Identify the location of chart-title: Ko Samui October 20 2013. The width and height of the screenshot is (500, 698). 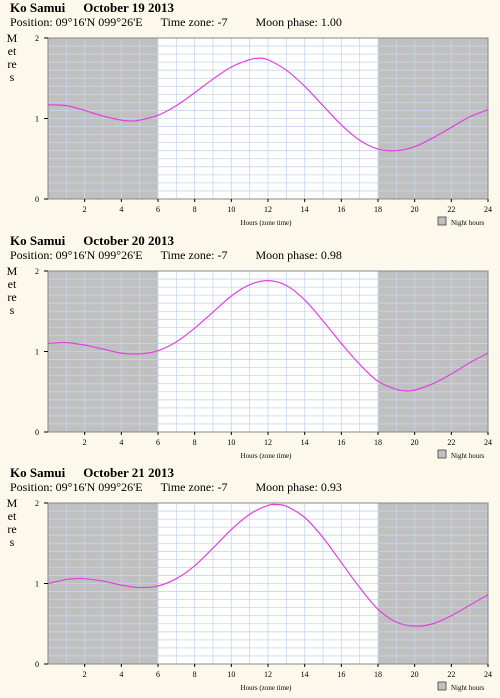
(92, 241).